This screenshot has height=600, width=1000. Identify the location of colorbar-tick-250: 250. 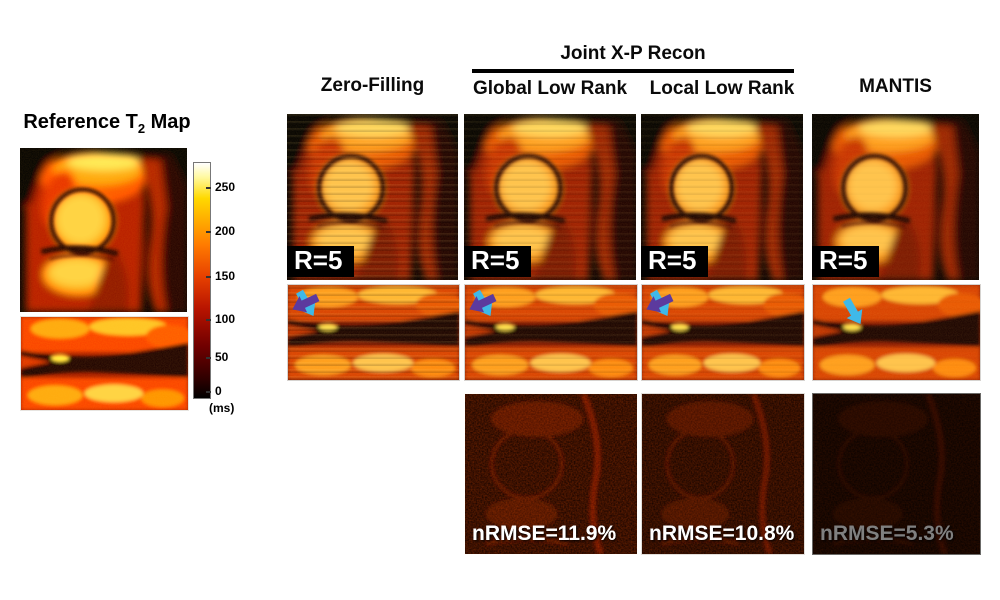
(225, 187).